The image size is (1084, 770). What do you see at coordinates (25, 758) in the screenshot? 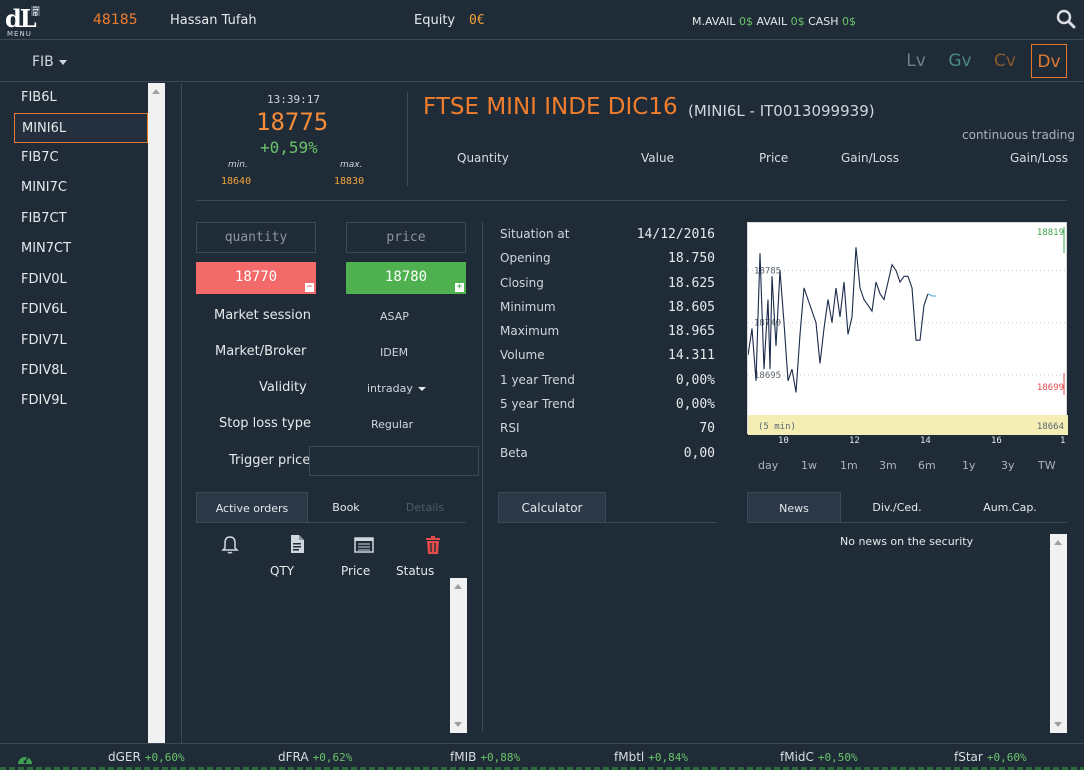
I see `dashboard-gauge-icon` at bounding box center [25, 758].